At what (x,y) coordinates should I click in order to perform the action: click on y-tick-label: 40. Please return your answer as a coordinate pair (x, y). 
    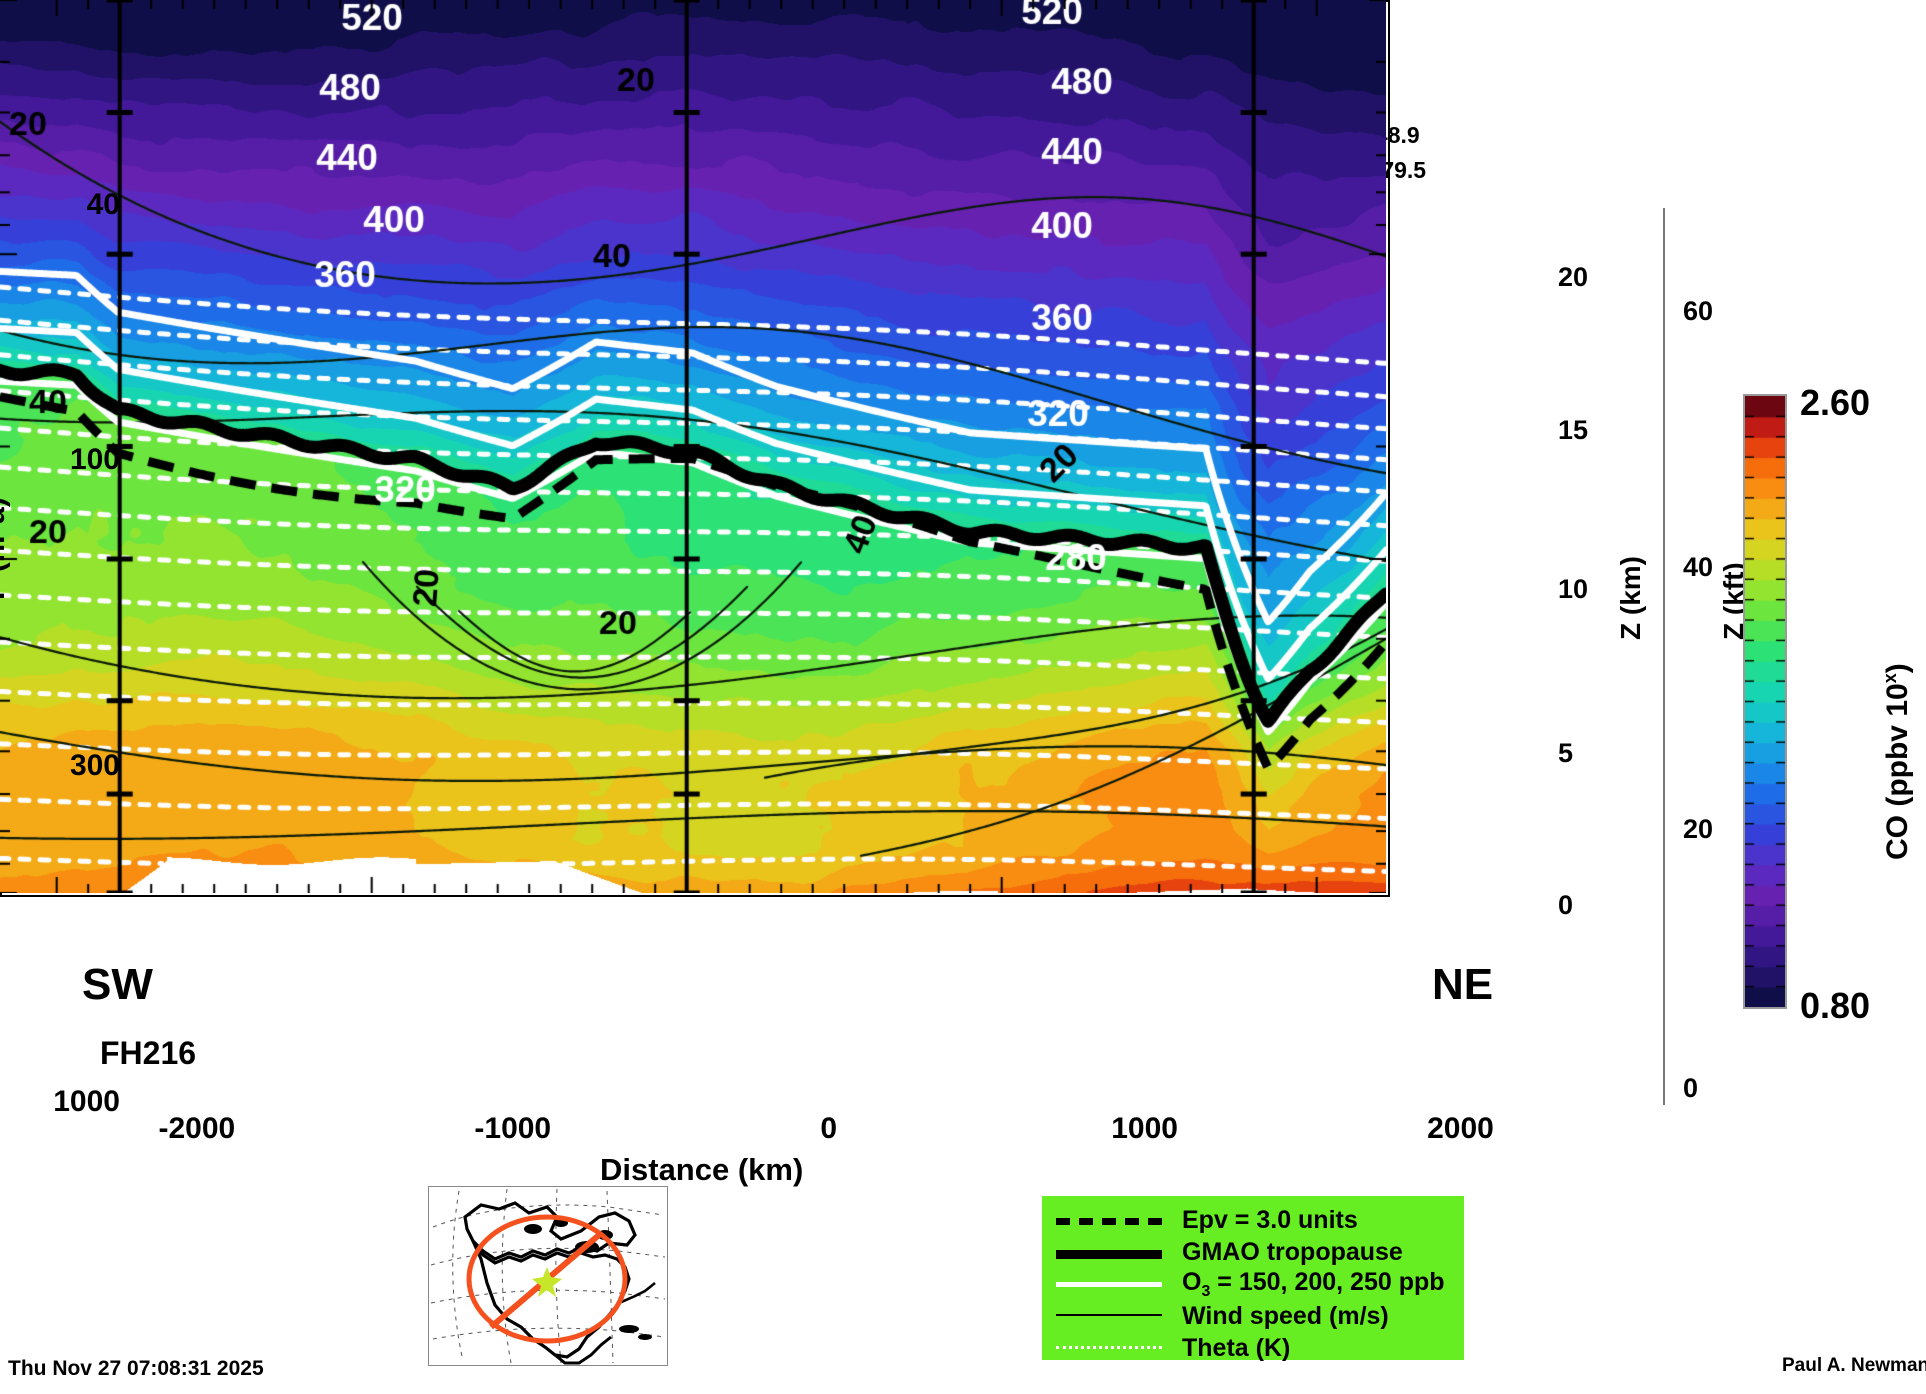
    Looking at the image, I should click on (103, 204).